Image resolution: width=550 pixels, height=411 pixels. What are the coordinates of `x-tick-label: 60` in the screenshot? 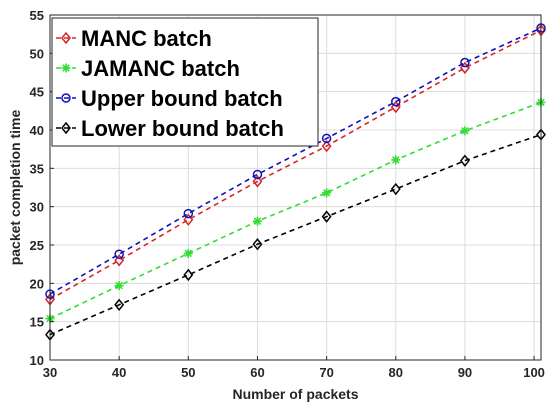 It's located at (257, 372).